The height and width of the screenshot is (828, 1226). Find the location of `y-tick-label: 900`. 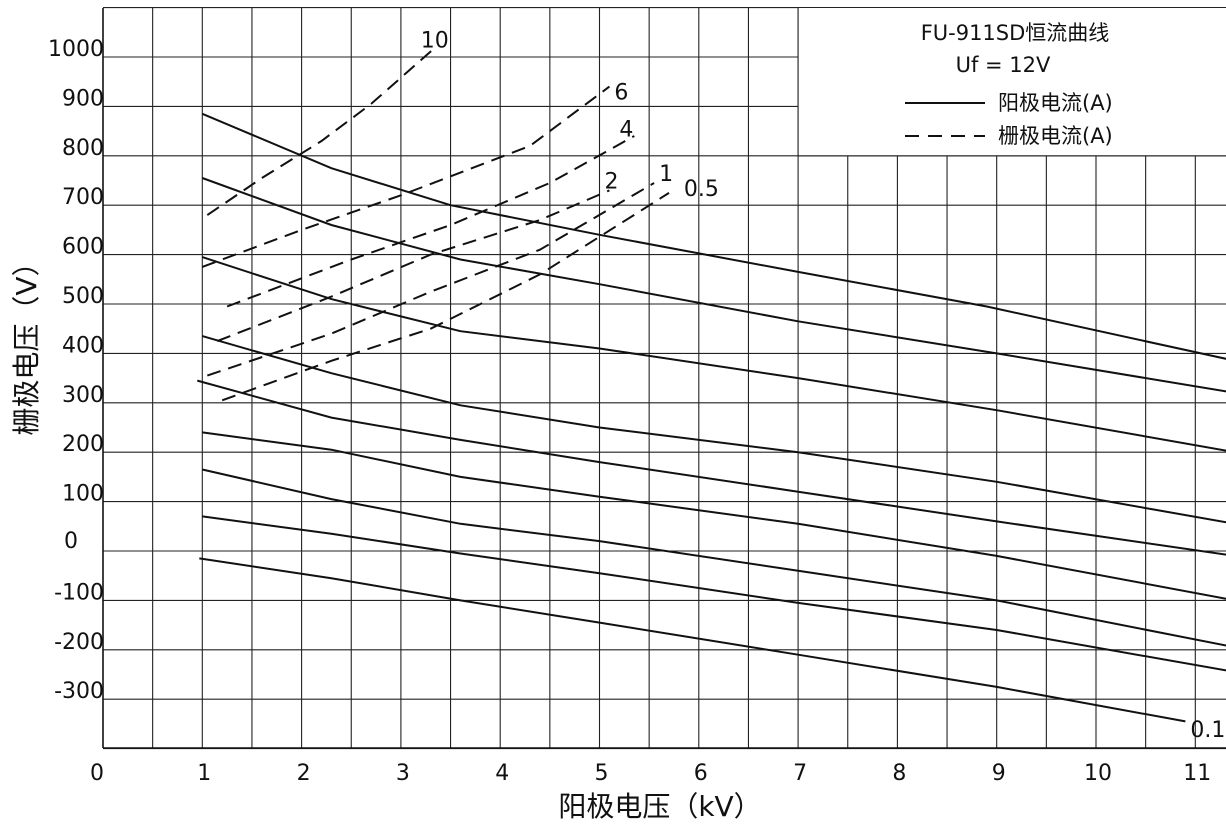

y-tick-label: 900 is located at coordinates (83, 98).